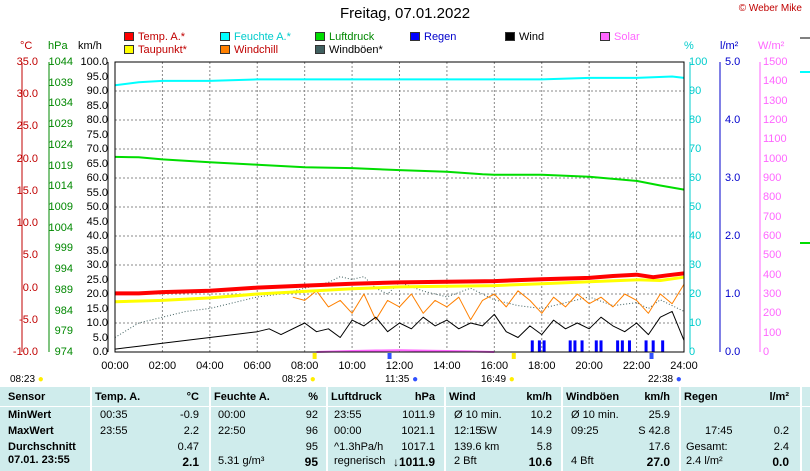 Image resolution: width=810 pixels, height=471 pixels. What do you see at coordinates (27, 223) in the screenshot?
I see `temp-tick: 10.0` at bounding box center [27, 223].